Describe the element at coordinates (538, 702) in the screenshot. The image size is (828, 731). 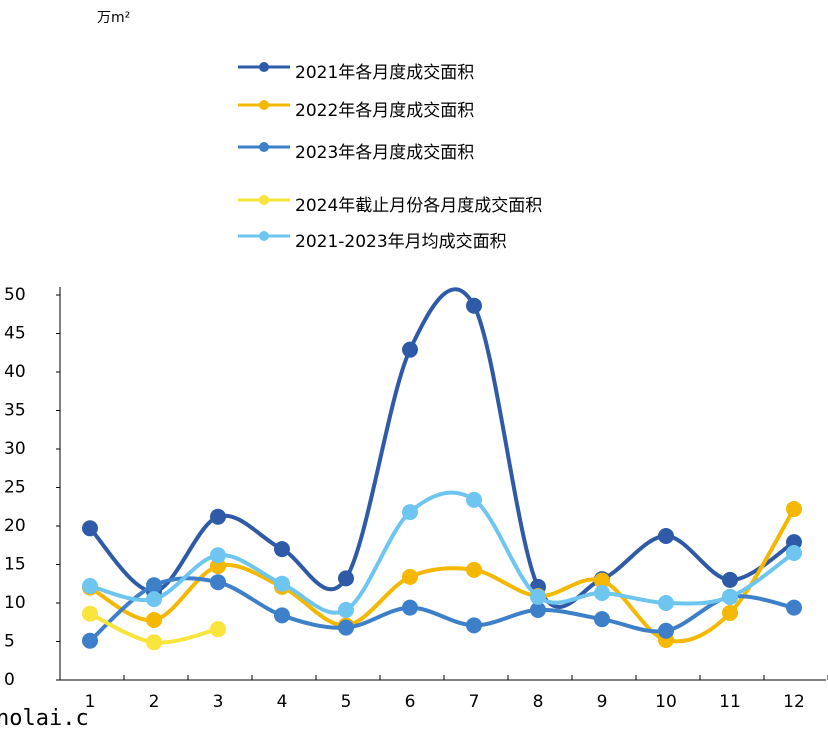
I see `x-tick-label: 8` at that location.